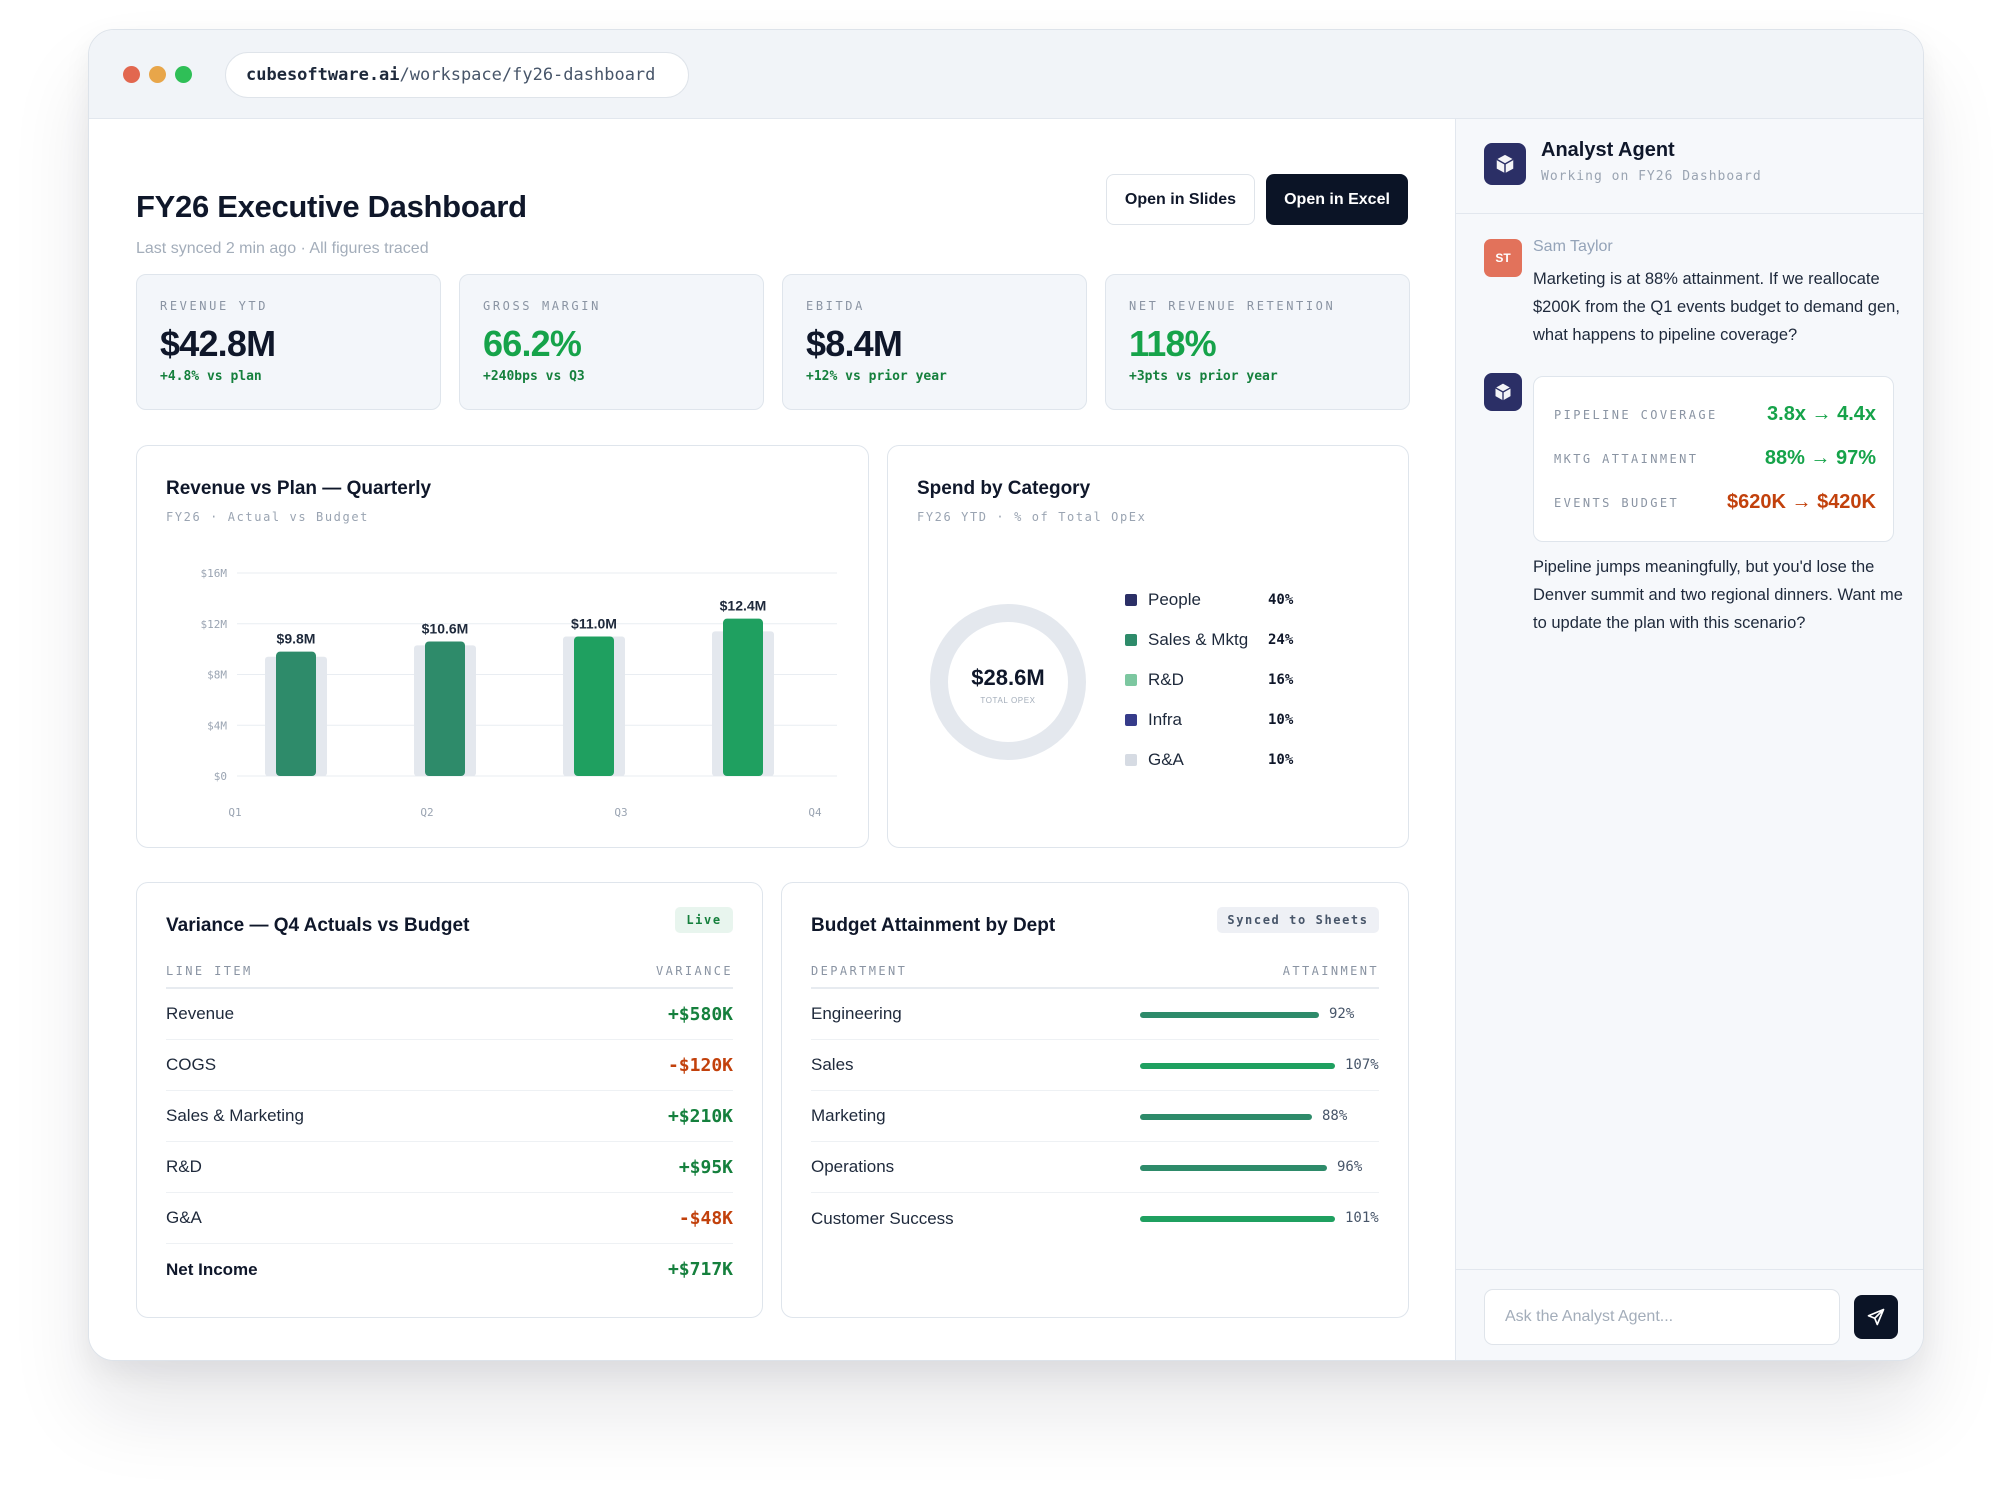 This screenshot has width=1999, height=1500. I want to click on department-name: Customer Success, so click(882, 1218).